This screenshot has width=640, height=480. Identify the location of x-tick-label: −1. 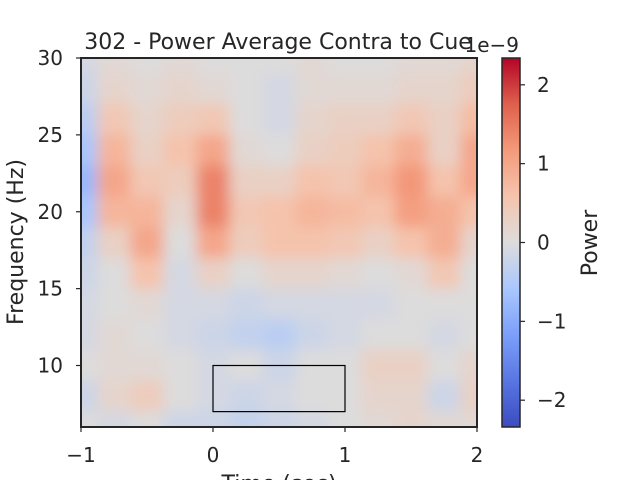
(80, 455).